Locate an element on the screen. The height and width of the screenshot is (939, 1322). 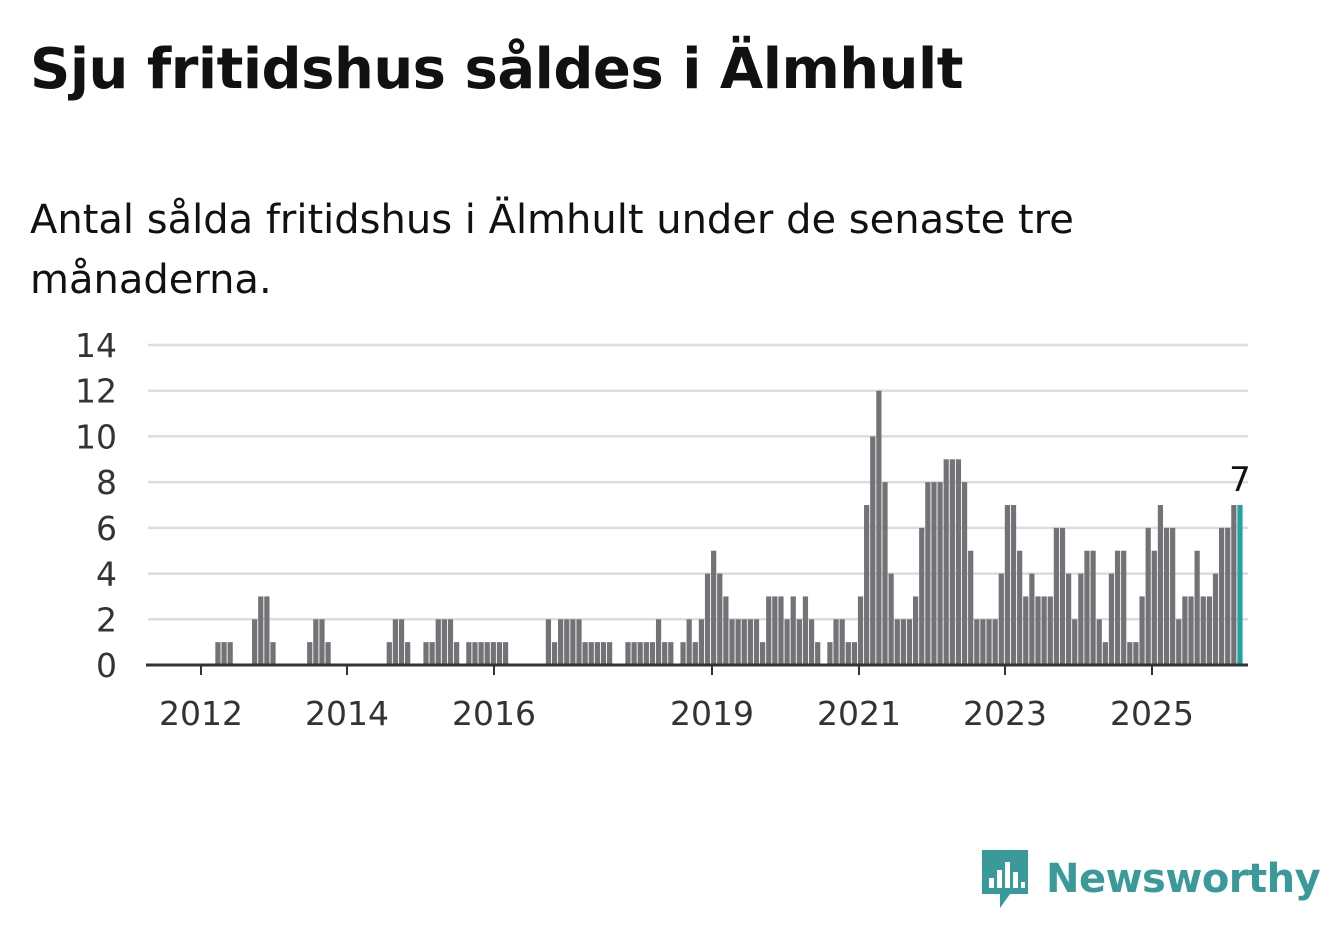
newsworthy-logo-icon is located at coordinates (1005, 879).